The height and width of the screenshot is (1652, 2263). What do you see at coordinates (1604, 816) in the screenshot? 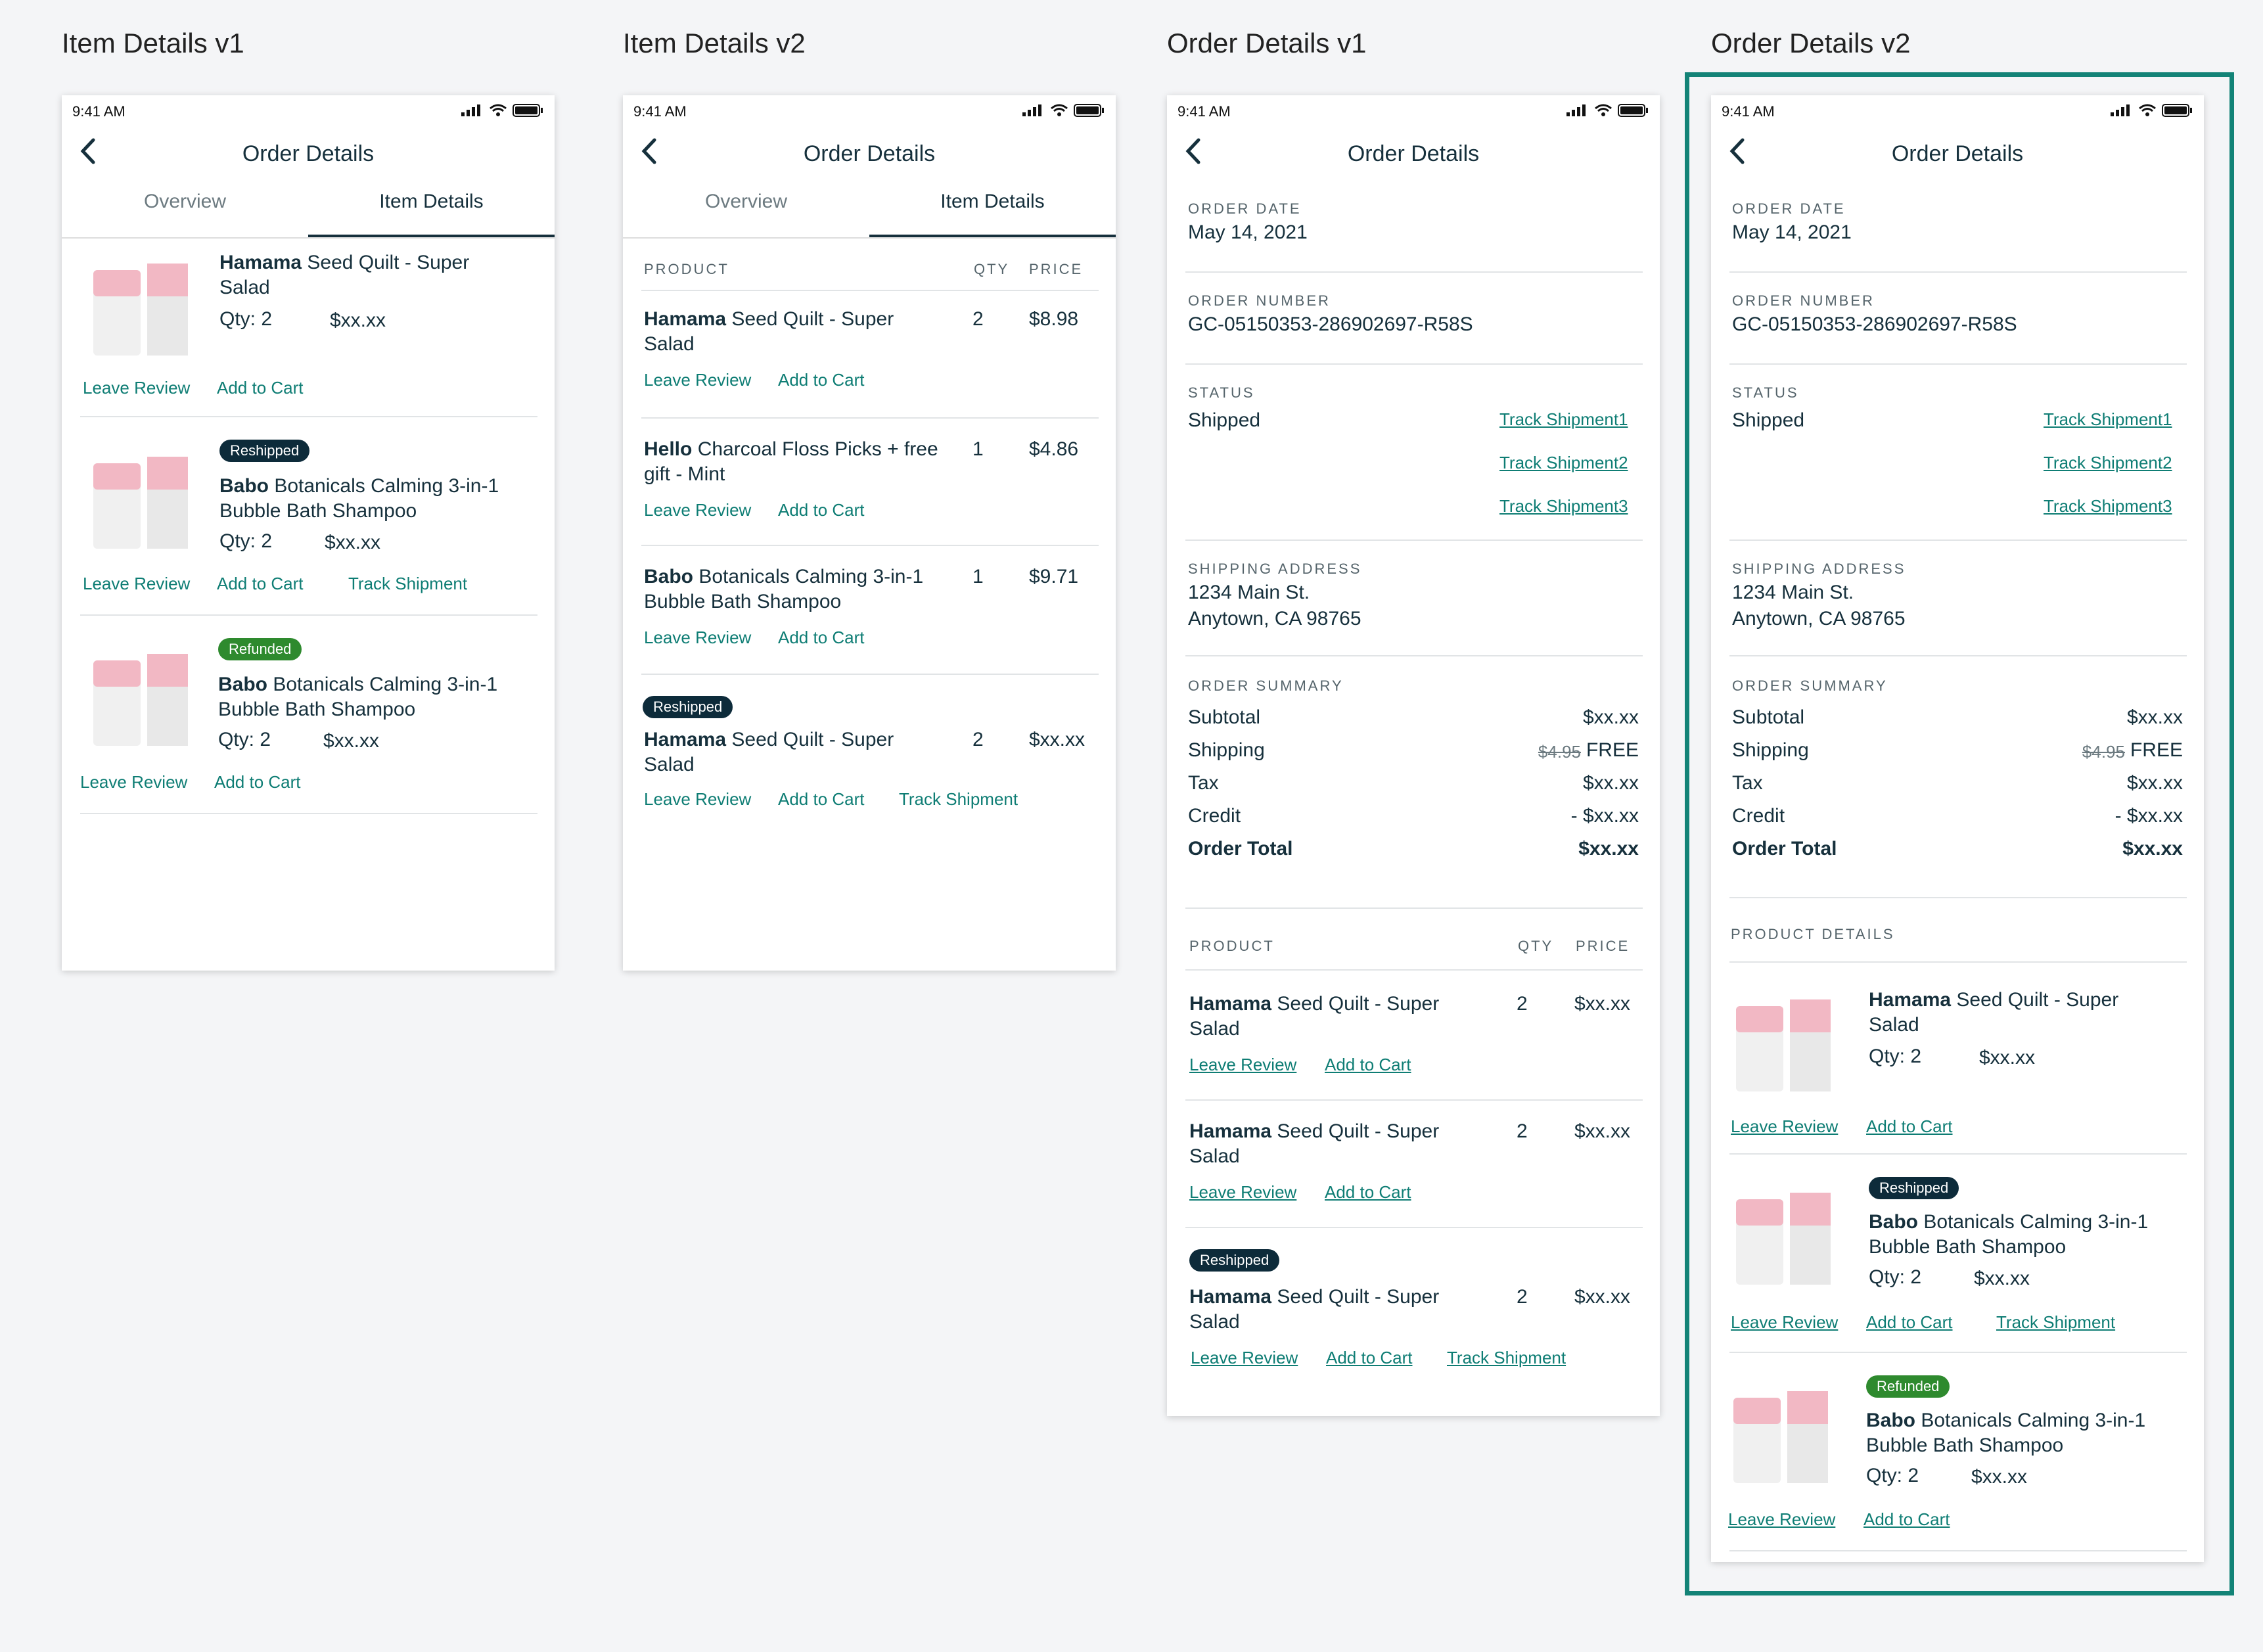
I see `credit-value: - $xx.xx` at bounding box center [1604, 816].